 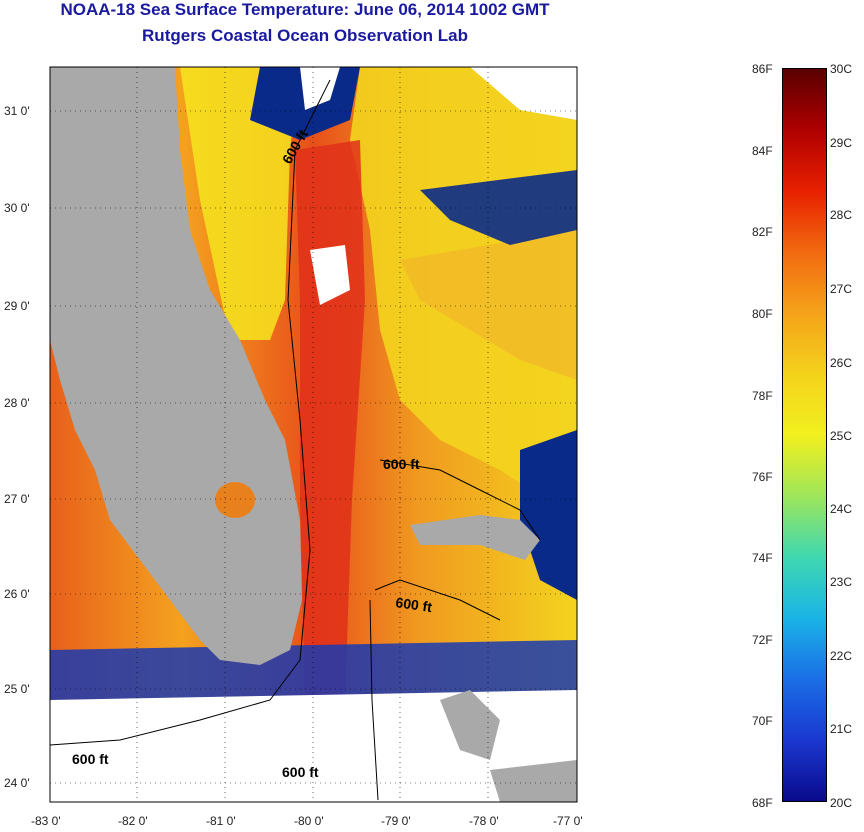 I want to click on colorbar-c-label: 27C, so click(x=841, y=289).